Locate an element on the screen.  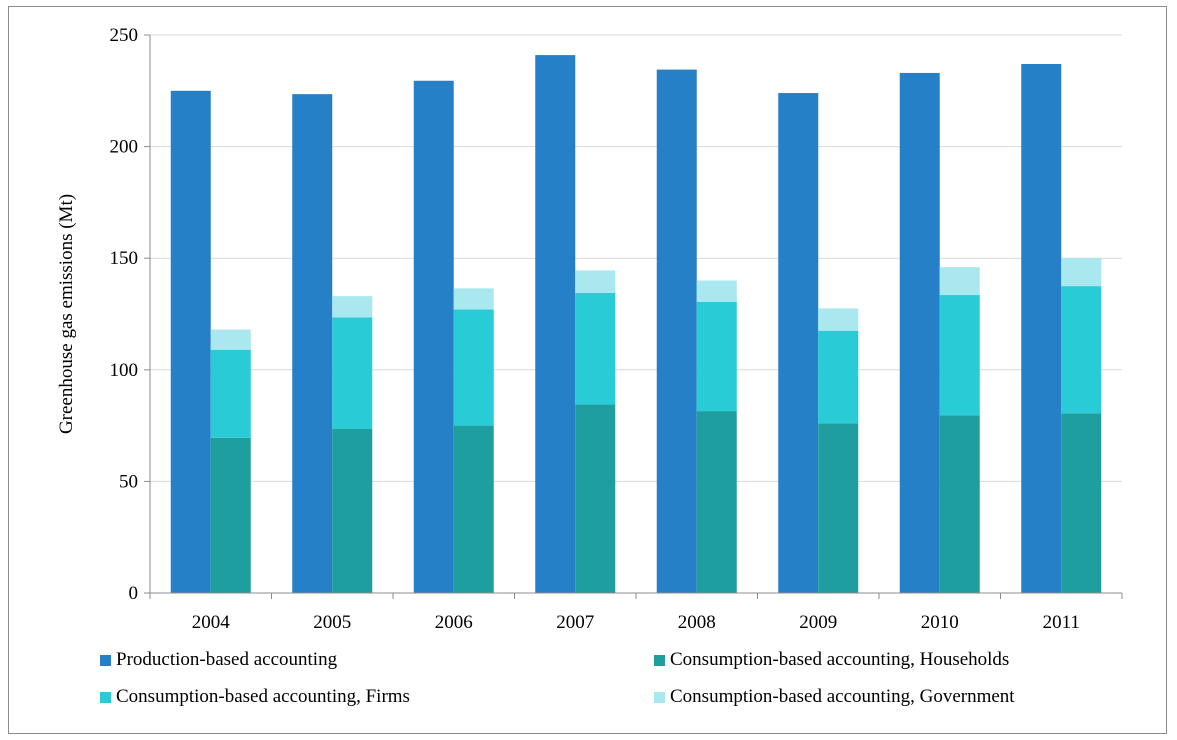
bar-consumption-government-2009 is located at coordinates (838, 319).